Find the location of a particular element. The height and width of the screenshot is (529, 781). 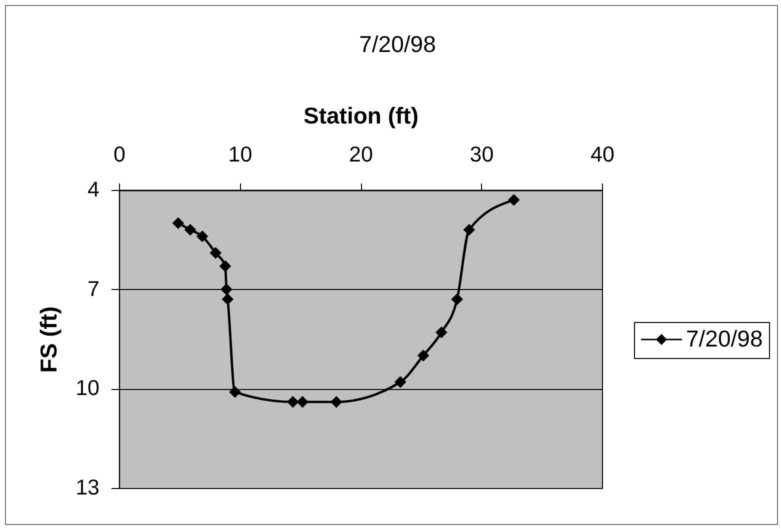

x-tick-label: 30 is located at coordinates (482, 154).